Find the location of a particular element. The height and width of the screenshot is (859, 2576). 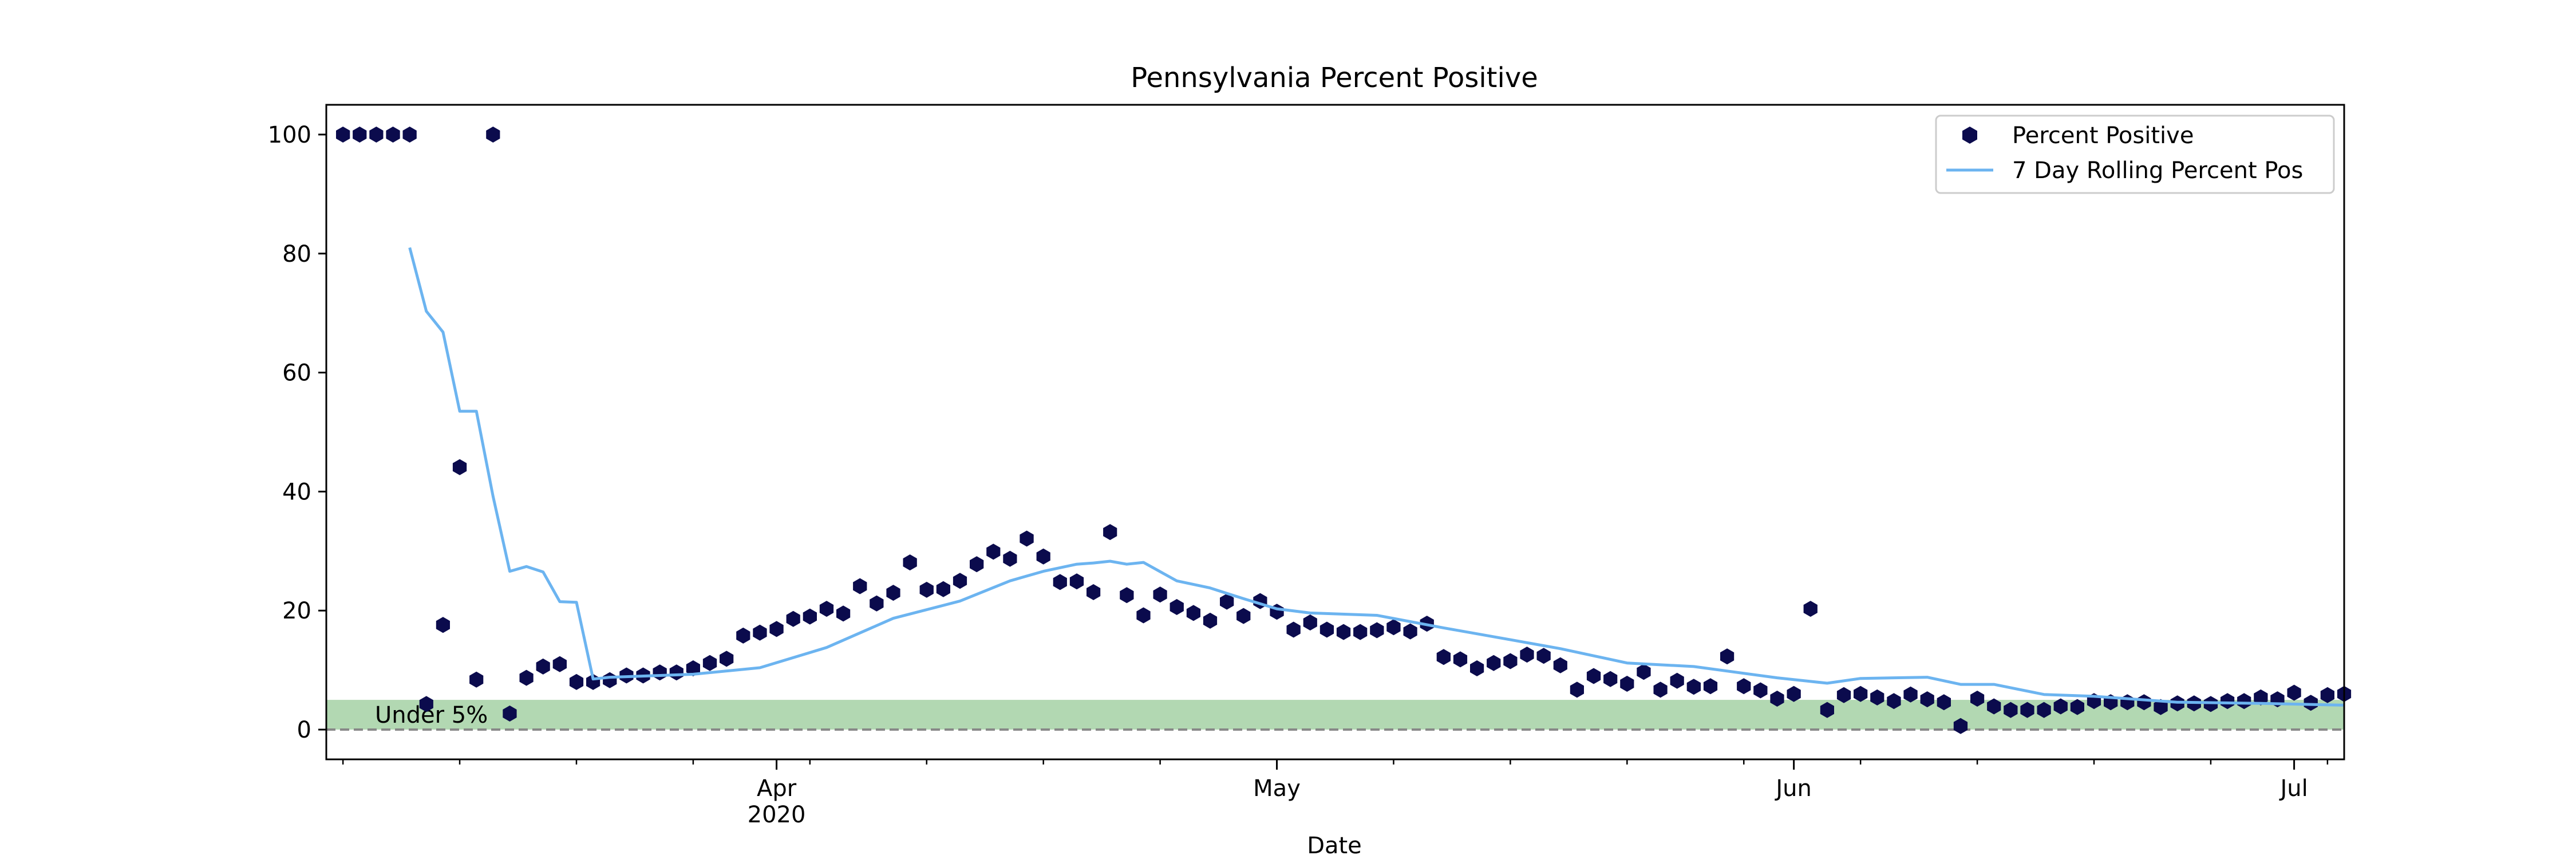

x-tick-label: May is located at coordinates (1277, 788).